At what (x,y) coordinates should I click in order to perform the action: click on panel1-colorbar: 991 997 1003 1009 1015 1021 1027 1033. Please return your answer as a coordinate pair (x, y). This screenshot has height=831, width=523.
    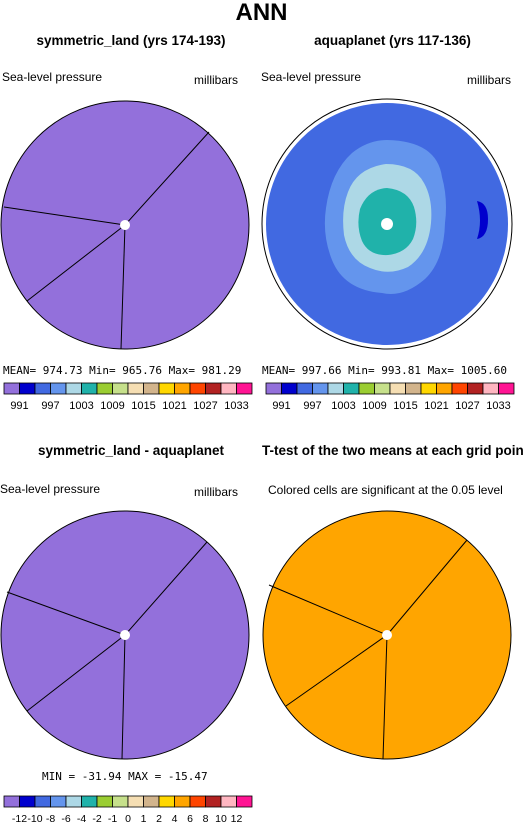
    Looking at the image, I should click on (128, 397).